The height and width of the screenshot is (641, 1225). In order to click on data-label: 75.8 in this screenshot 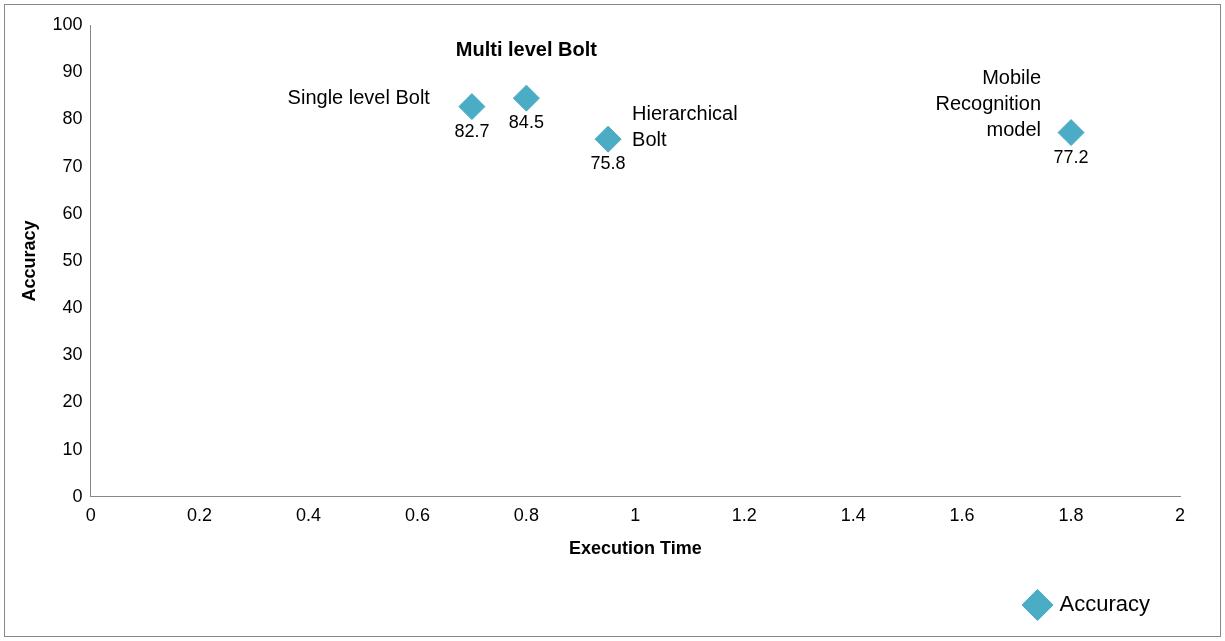, I will do `click(608, 163)`.